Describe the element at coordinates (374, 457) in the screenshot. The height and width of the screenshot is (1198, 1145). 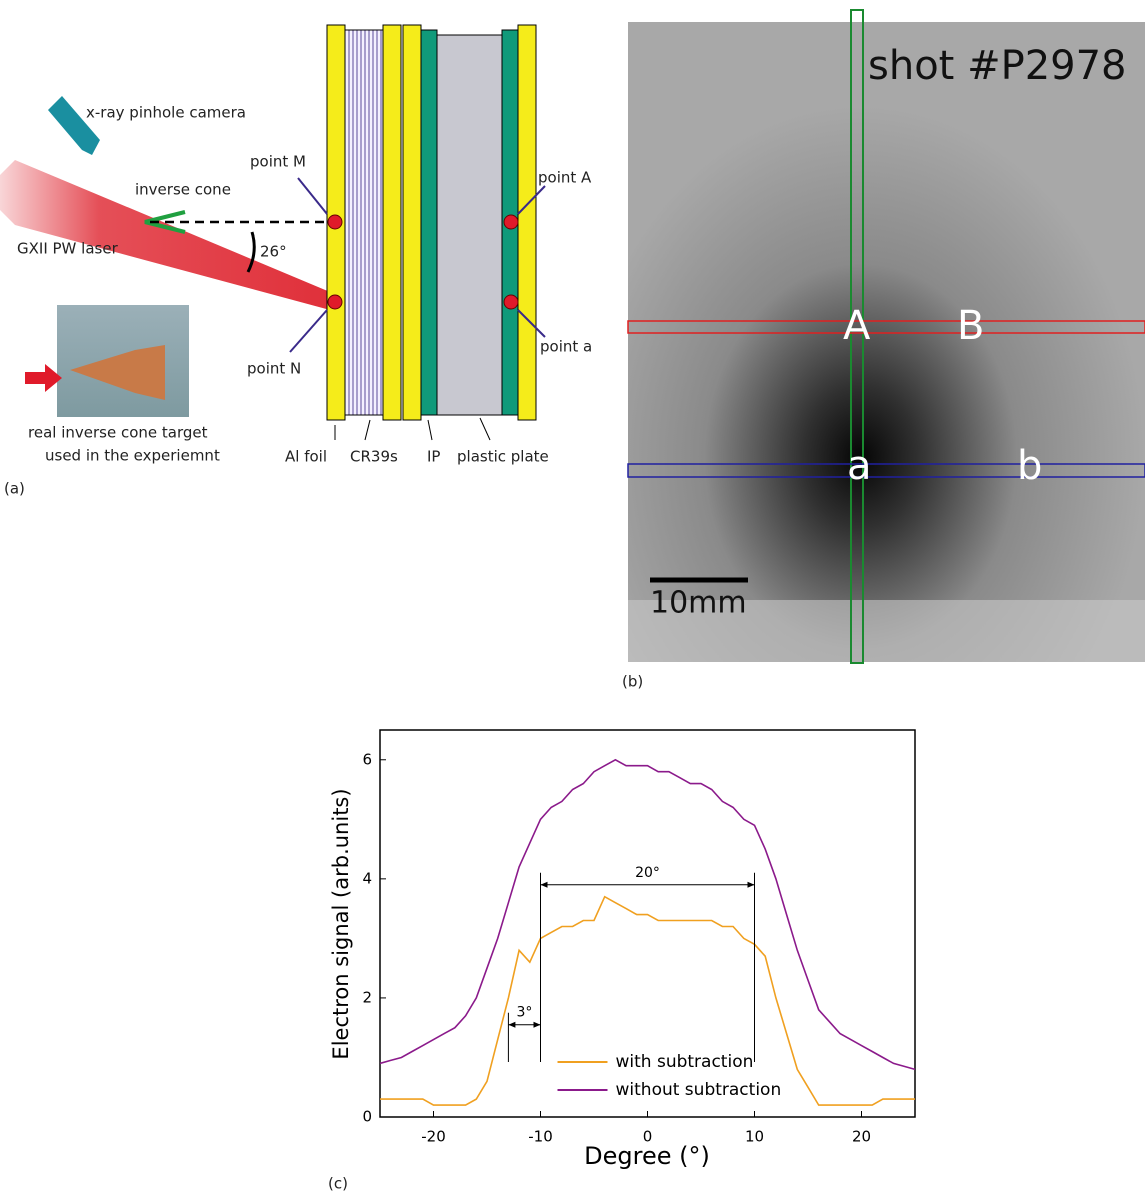
I see `text: CR39s` at that location.